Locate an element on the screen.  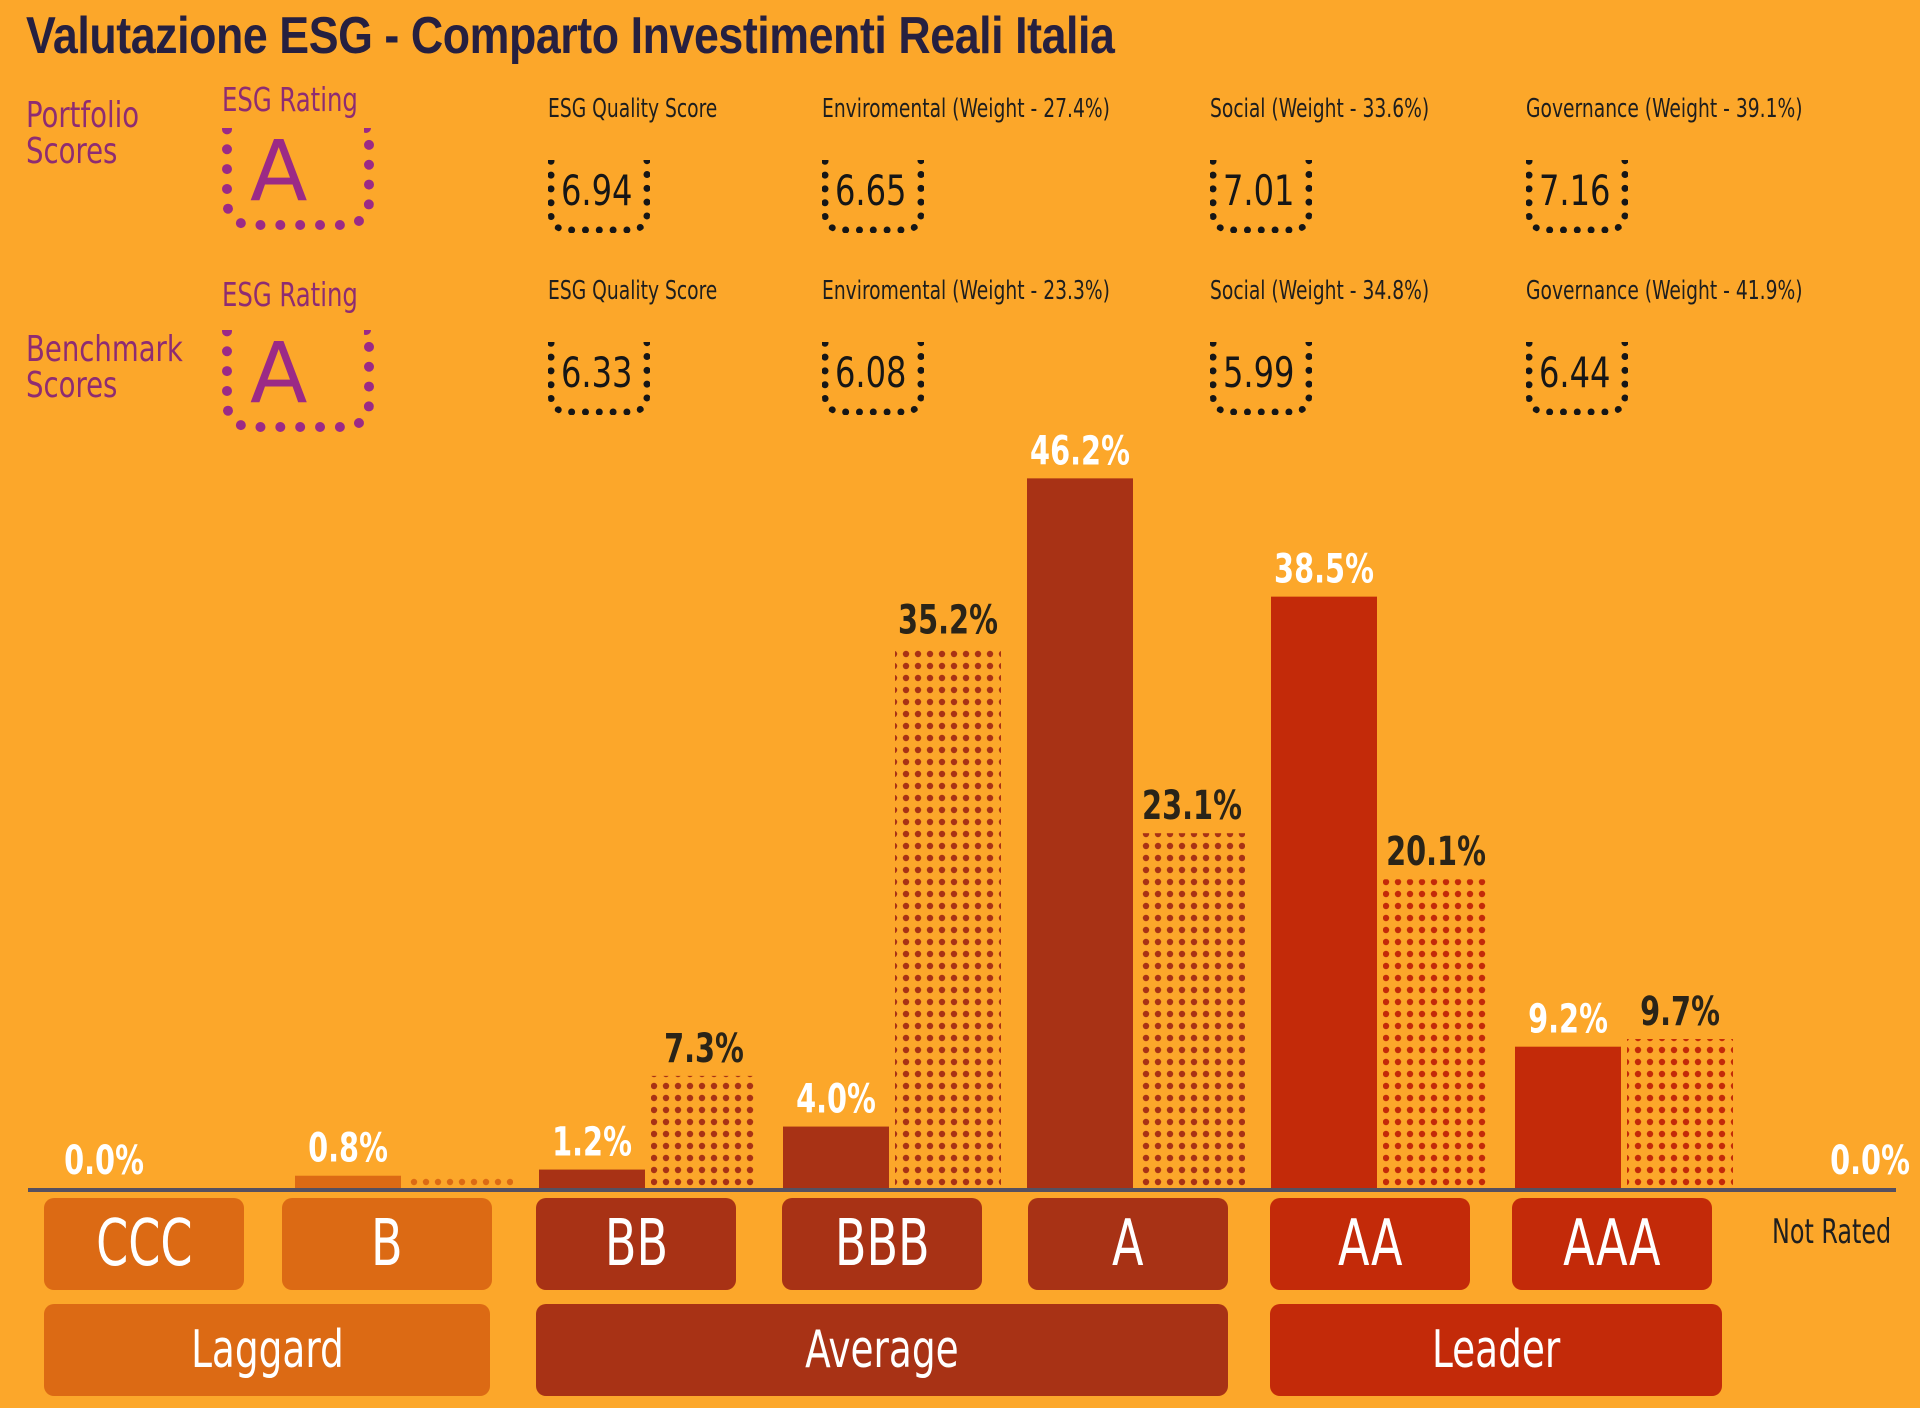
category-bbb: BBB is located at coordinates (882, 1244).